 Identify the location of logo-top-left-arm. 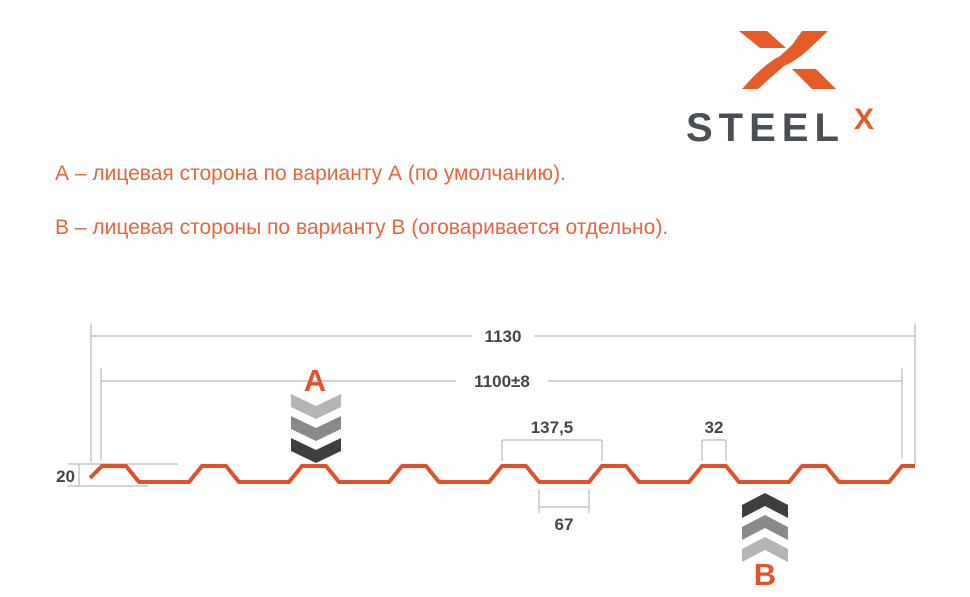
(762, 39).